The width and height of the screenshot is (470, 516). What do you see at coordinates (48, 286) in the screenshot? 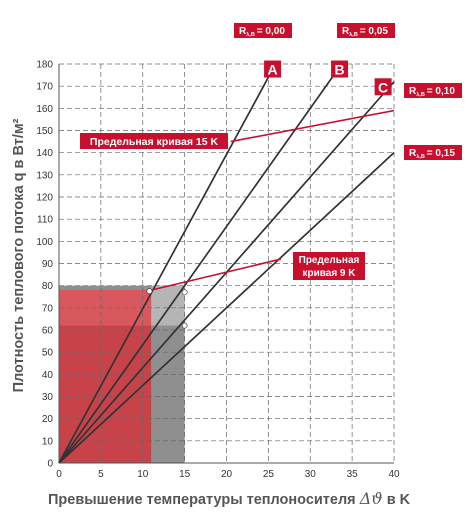
I see `y-tick-label: 80` at bounding box center [48, 286].